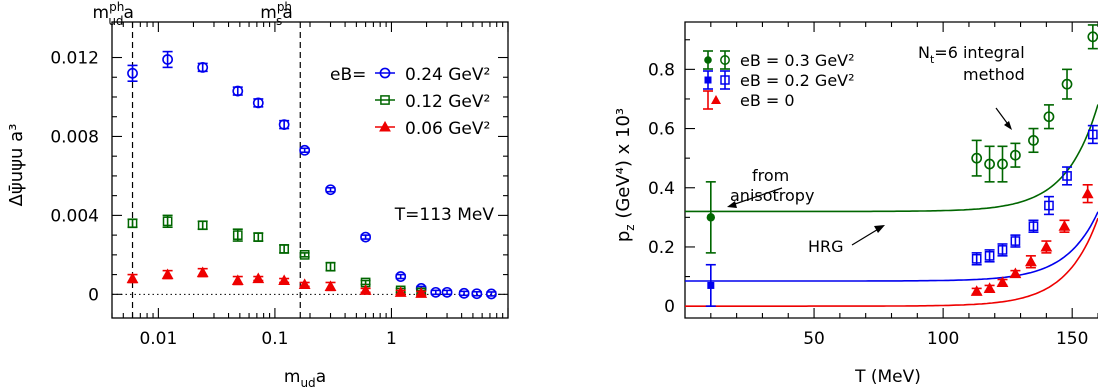 The height and width of the screenshot is (388, 1098). I want to click on left-legend-label: 0.12 GeV², so click(447, 102).